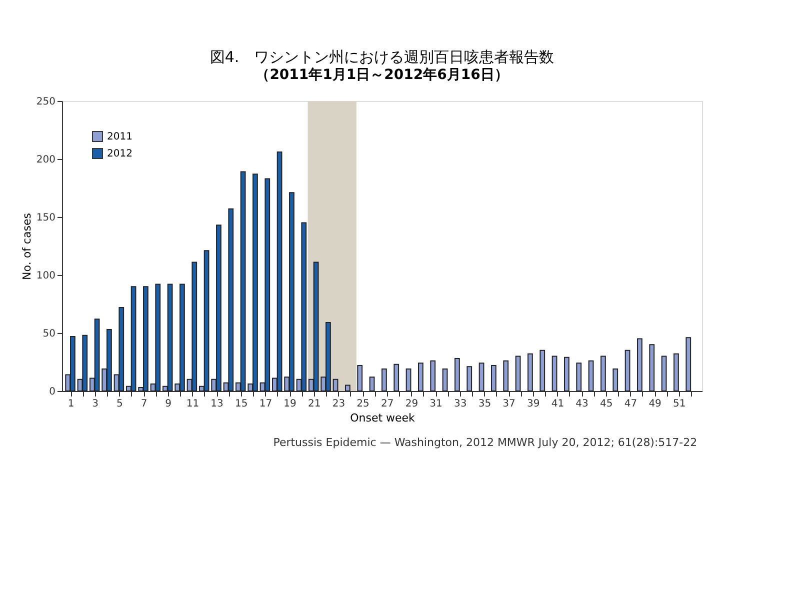  I want to click on x-tick-label: 7, so click(144, 404).